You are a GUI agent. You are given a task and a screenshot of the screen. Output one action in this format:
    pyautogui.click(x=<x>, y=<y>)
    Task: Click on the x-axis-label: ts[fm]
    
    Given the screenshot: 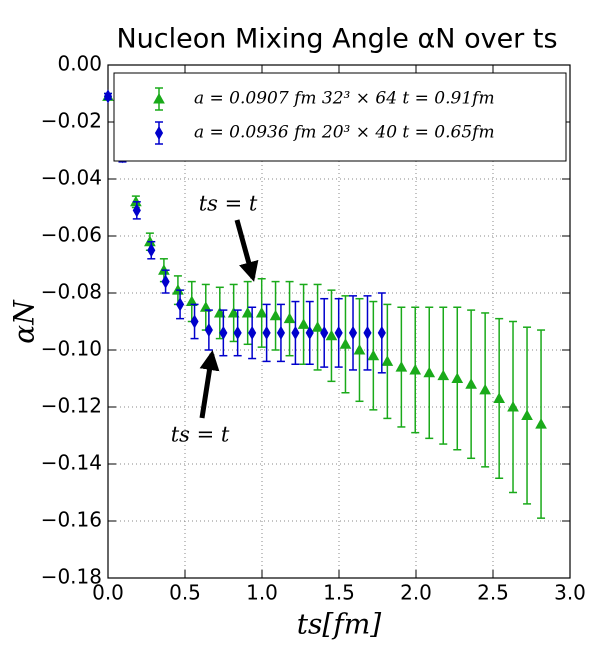 What is the action you would take?
    pyautogui.click(x=339, y=624)
    